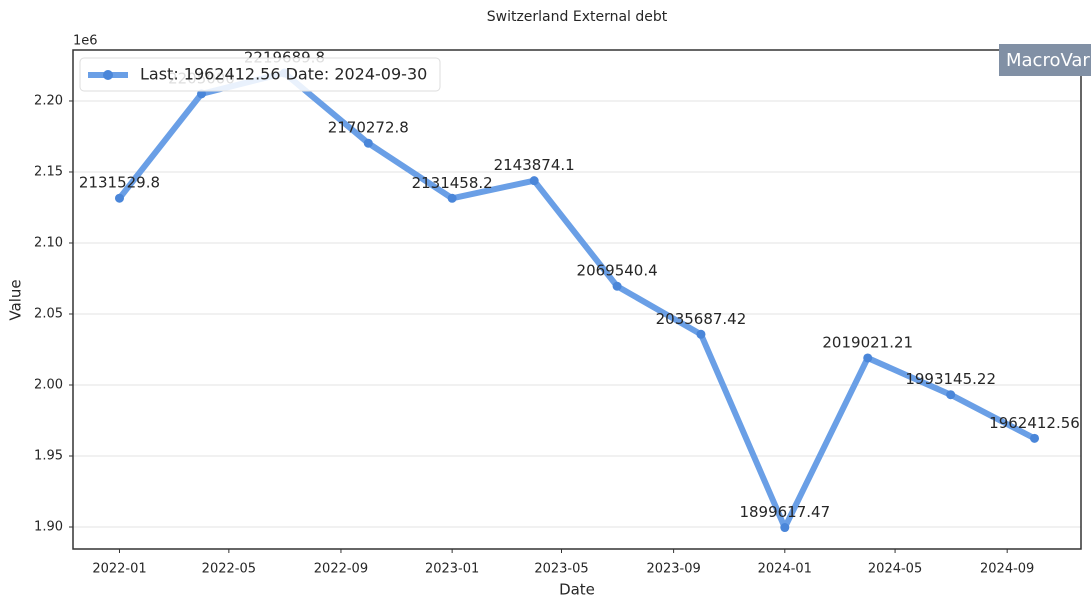  What do you see at coordinates (48, 171) in the screenshot?
I see `y-tick-label: 2.15` at bounding box center [48, 171].